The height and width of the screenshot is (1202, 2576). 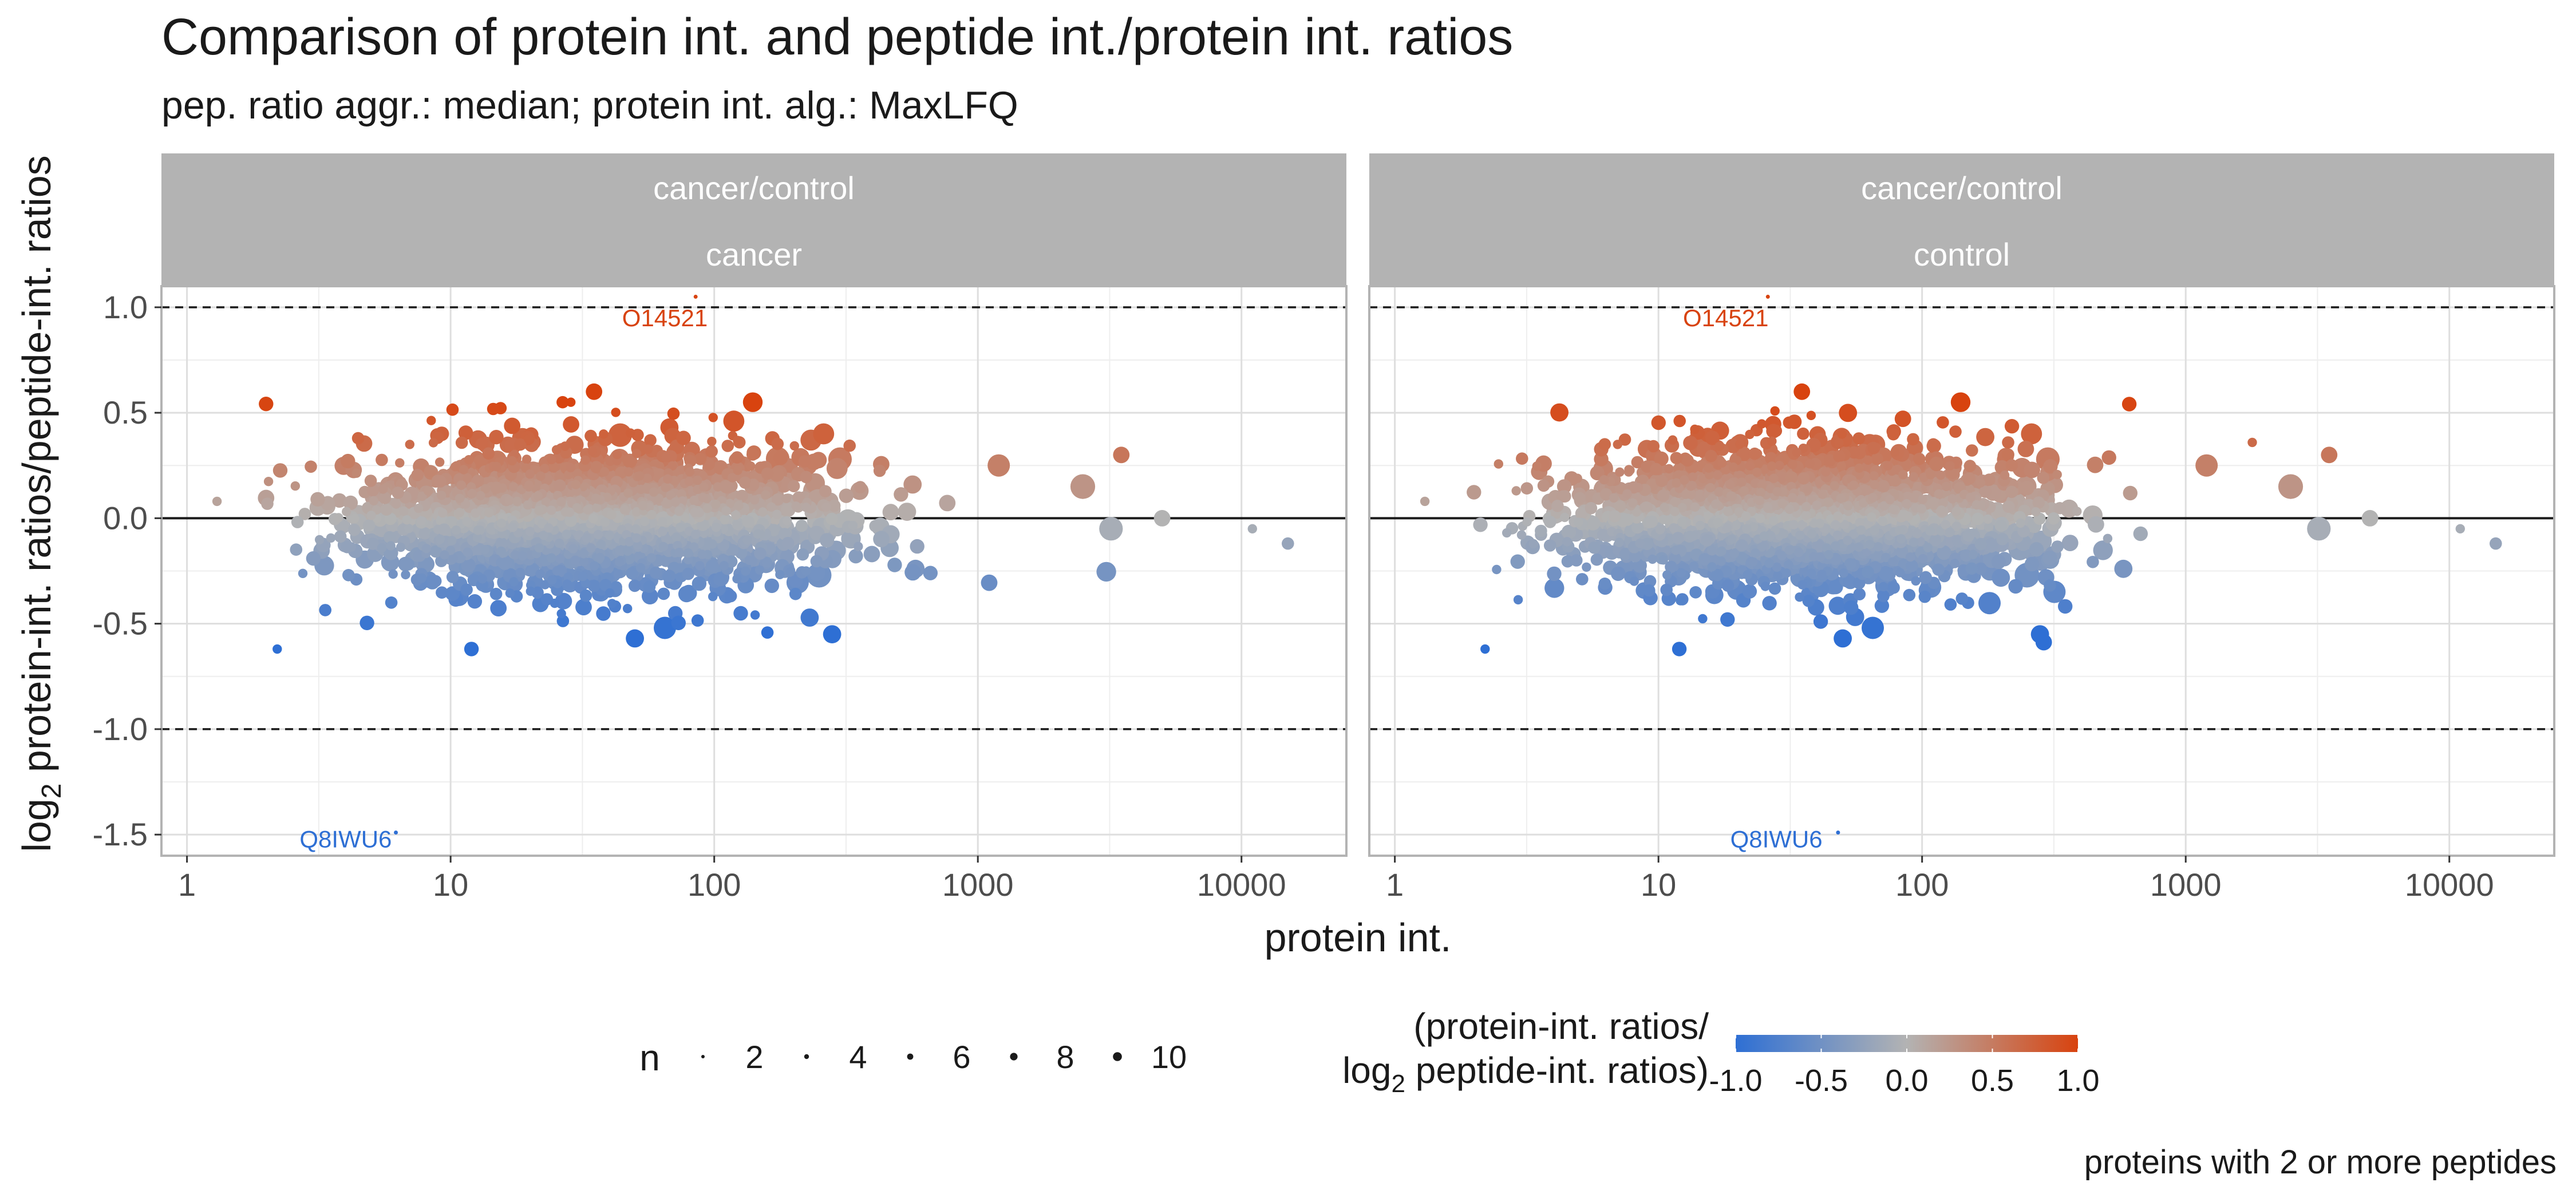 What do you see at coordinates (450, 885) in the screenshot?
I see `x-tick-label: 10` at bounding box center [450, 885].